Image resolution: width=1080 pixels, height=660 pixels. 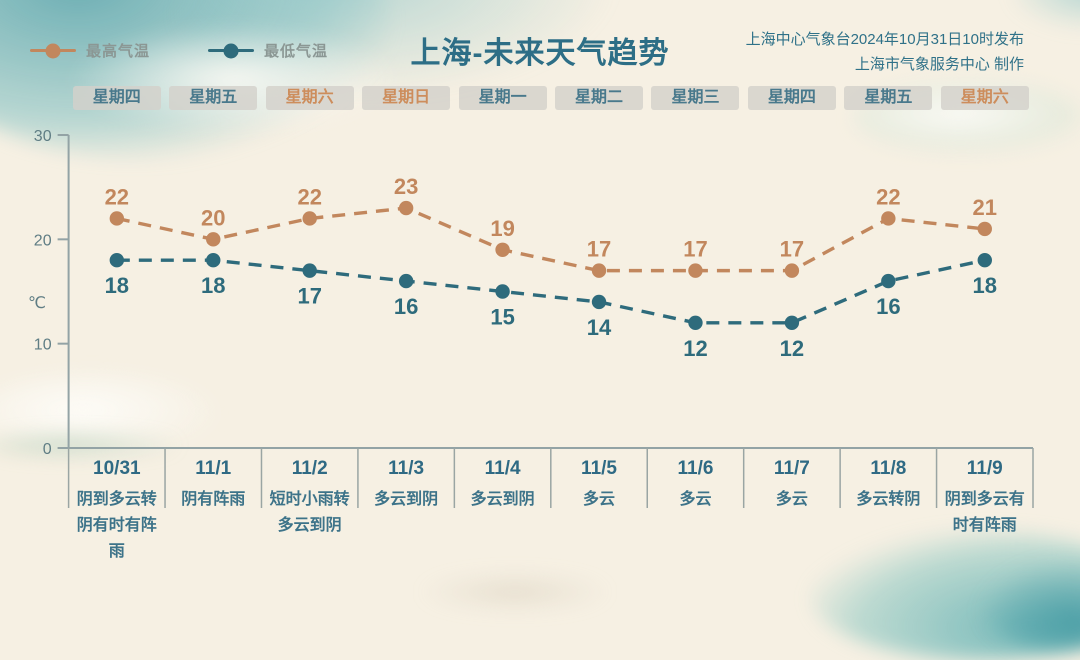 What do you see at coordinates (502, 228) in the screenshot?
I see `max-temp-value: 19` at bounding box center [502, 228].